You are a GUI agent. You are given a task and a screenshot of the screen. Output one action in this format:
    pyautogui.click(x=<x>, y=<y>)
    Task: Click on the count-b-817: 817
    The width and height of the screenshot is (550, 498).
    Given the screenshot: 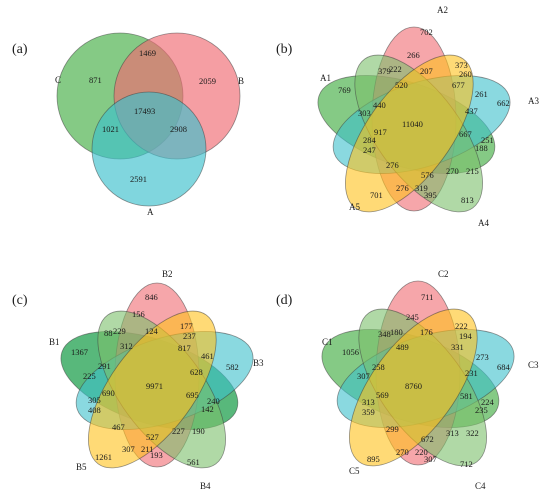 What is the action you would take?
    pyautogui.click(x=184, y=348)
    